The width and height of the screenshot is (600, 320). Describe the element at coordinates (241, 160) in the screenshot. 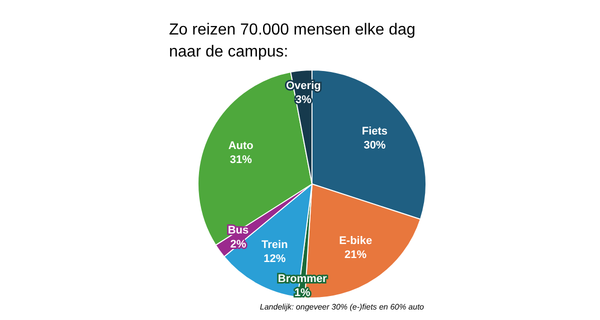

I see `data-label: 31%` at that location.